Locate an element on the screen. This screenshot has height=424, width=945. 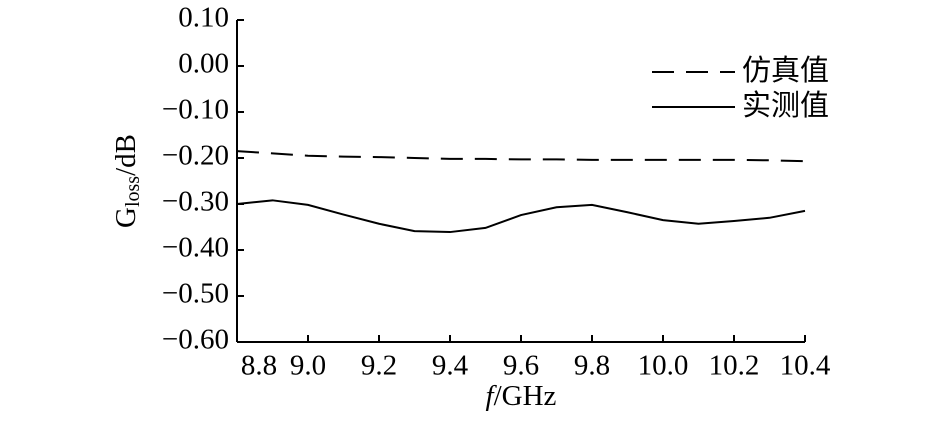
x-tick-label: 9.8 is located at coordinates (592, 366).